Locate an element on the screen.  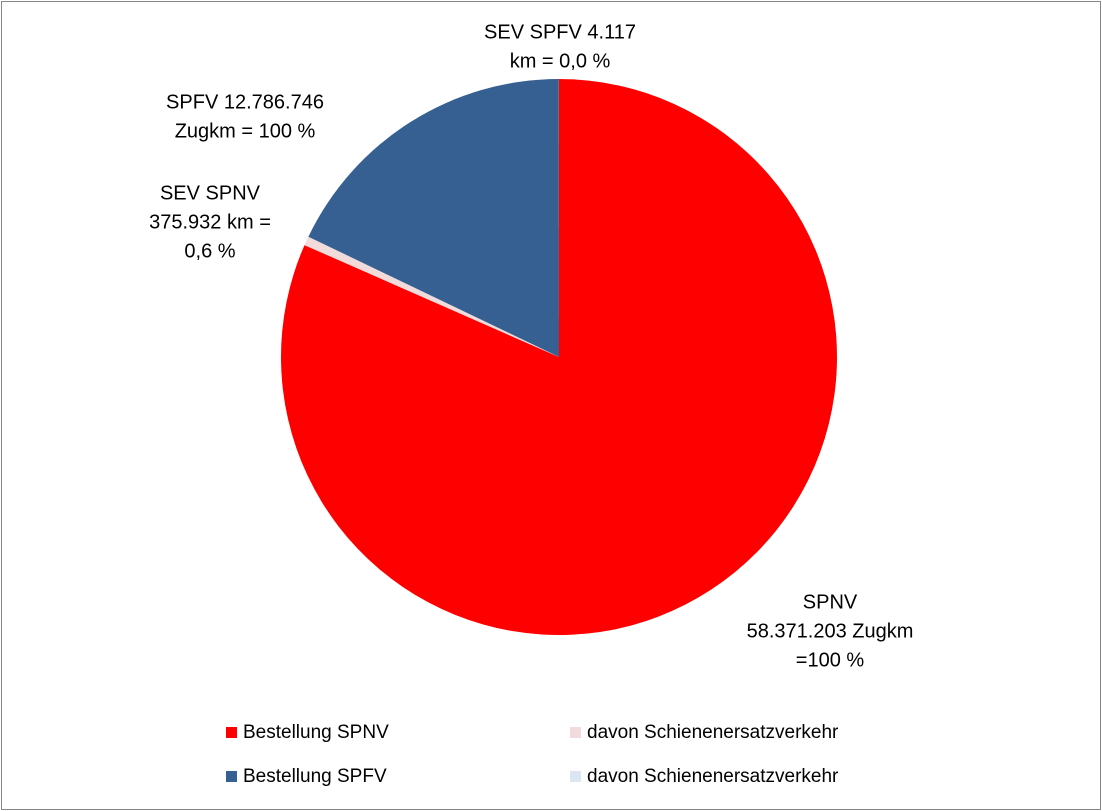
legend-label: Bestellung SPFV is located at coordinates (315, 776).